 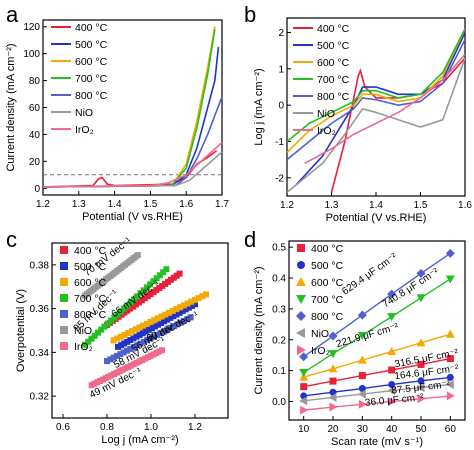 What do you see at coordinates (250, 14) in the screenshot?
I see `panel-letter: b` at bounding box center [250, 14].